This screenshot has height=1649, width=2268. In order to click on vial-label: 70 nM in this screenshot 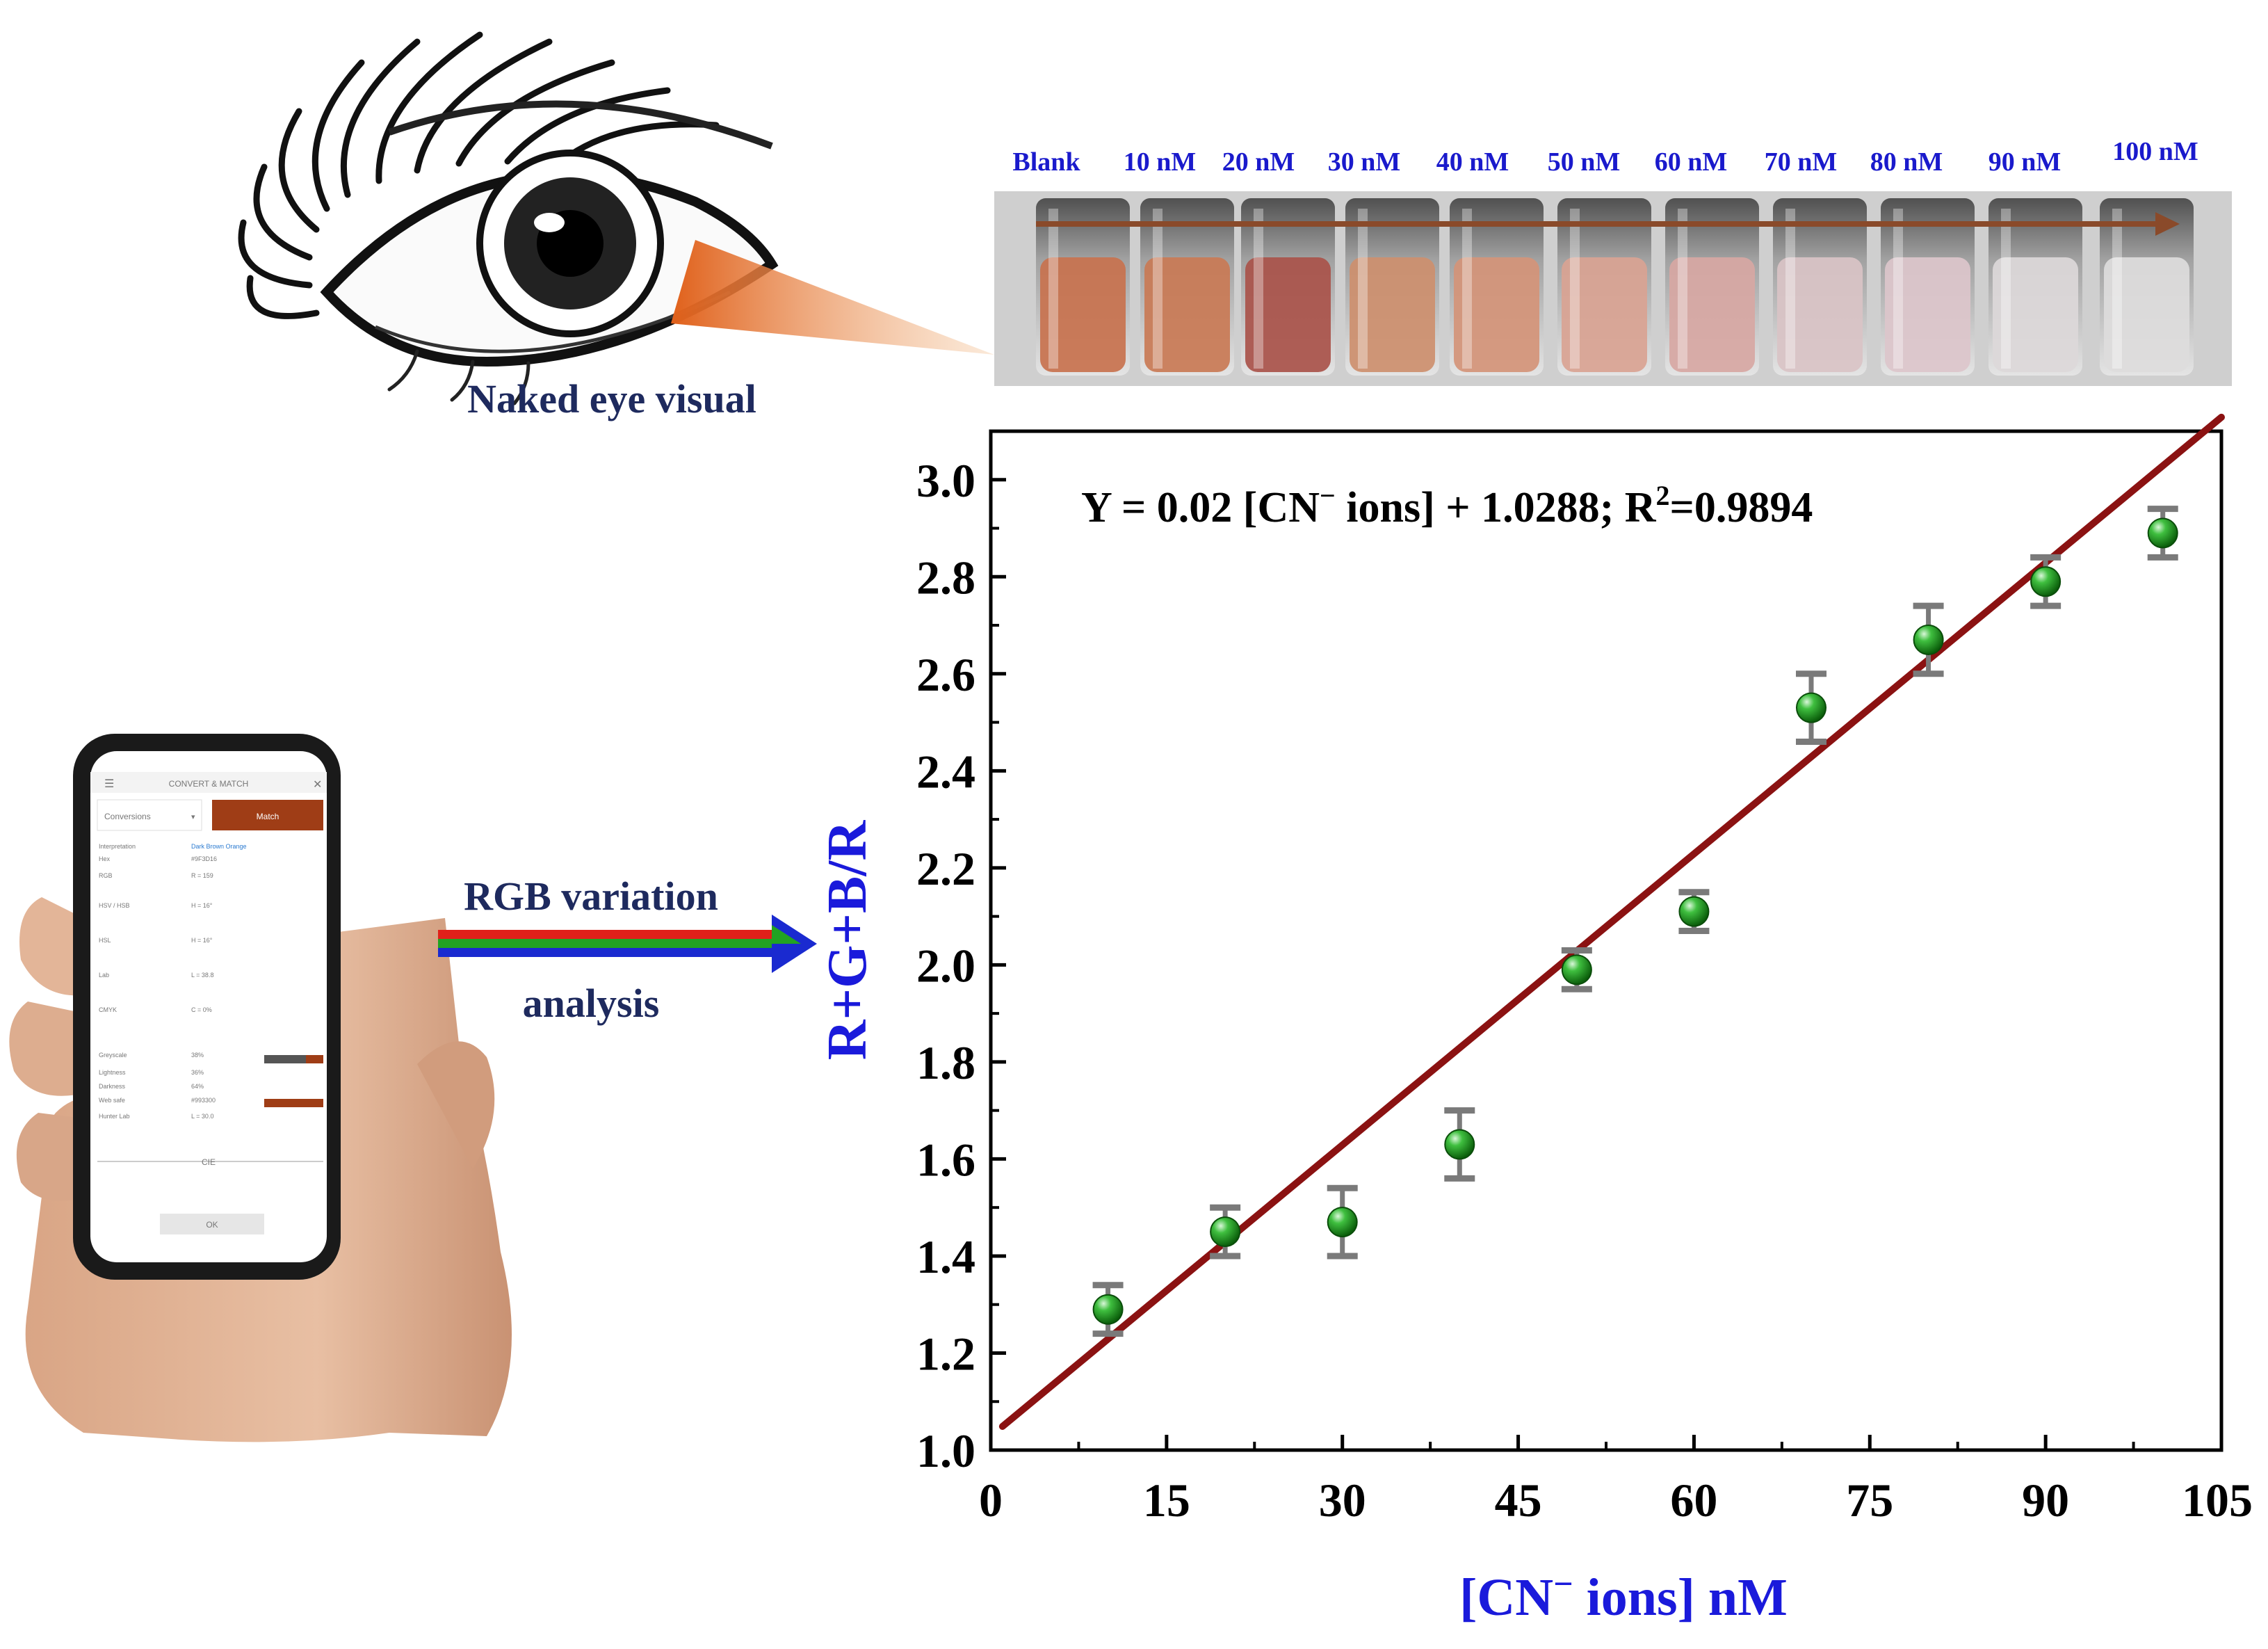, I will do `click(1801, 162)`.